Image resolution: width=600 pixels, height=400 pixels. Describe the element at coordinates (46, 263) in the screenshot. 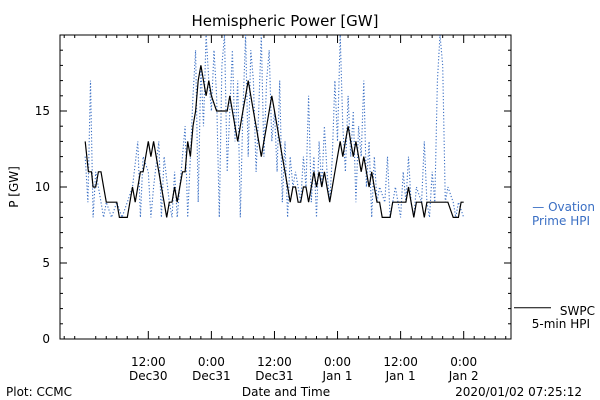

I see `y-tick-label: 5` at that location.